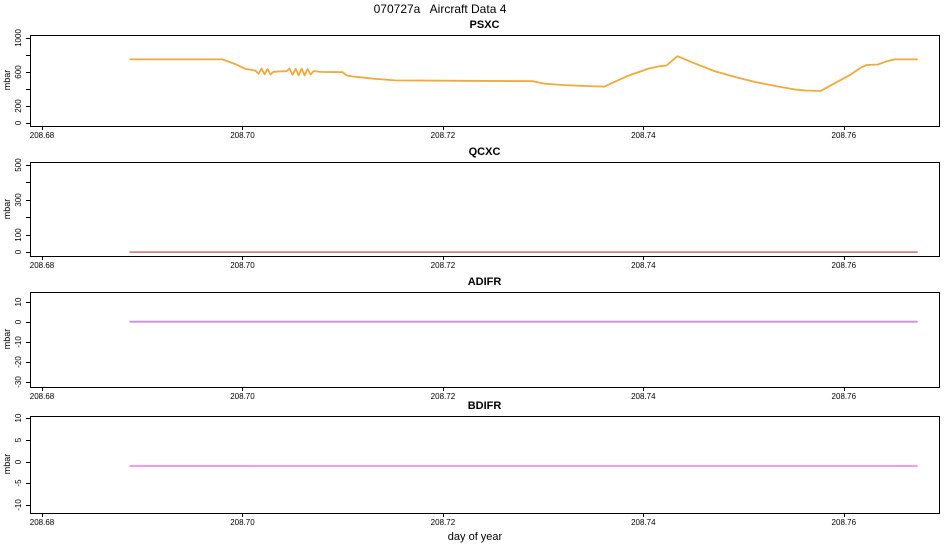 The image size is (950, 550). Describe the element at coordinates (18, 72) in the screenshot. I see `y-tick-label: 600` at that location.